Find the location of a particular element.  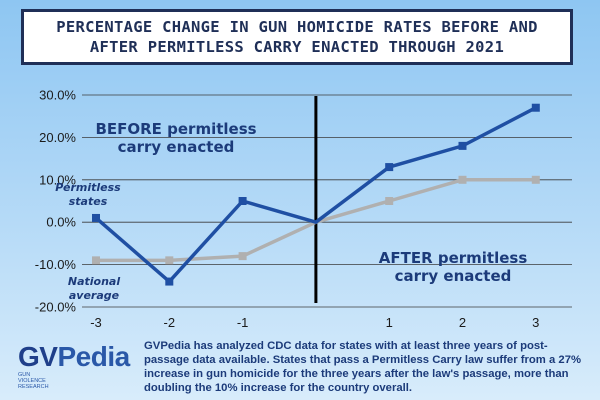

x-tick-label: -1 is located at coordinates (243, 322).